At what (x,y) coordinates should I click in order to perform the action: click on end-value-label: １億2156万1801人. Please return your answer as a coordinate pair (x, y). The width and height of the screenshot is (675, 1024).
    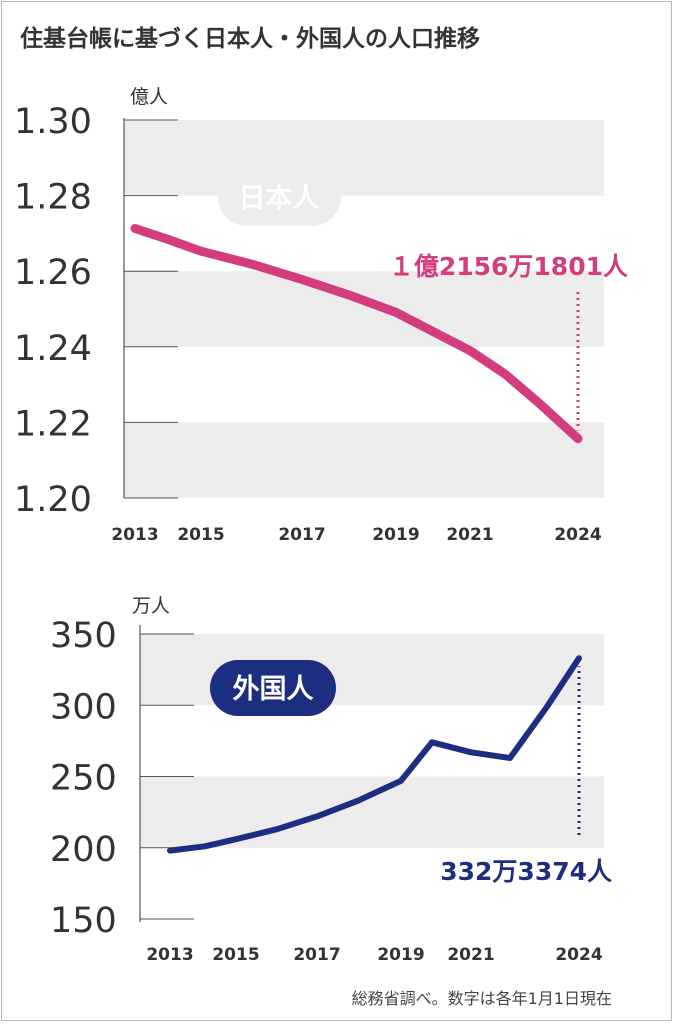
    Looking at the image, I should click on (508, 266).